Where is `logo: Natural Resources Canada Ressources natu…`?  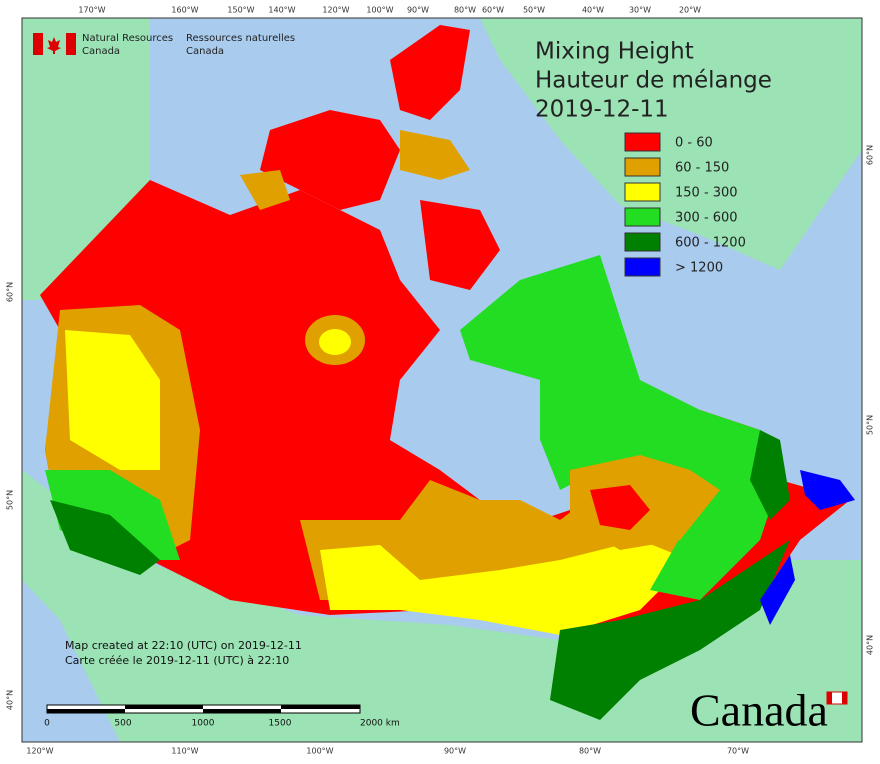
logo: Natural Resources Canada Ressources natu… is located at coordinates (164, 45).